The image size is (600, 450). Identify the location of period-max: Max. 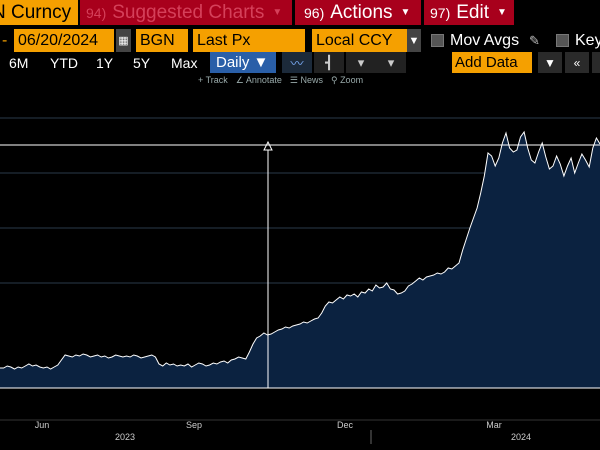
(184, 62).